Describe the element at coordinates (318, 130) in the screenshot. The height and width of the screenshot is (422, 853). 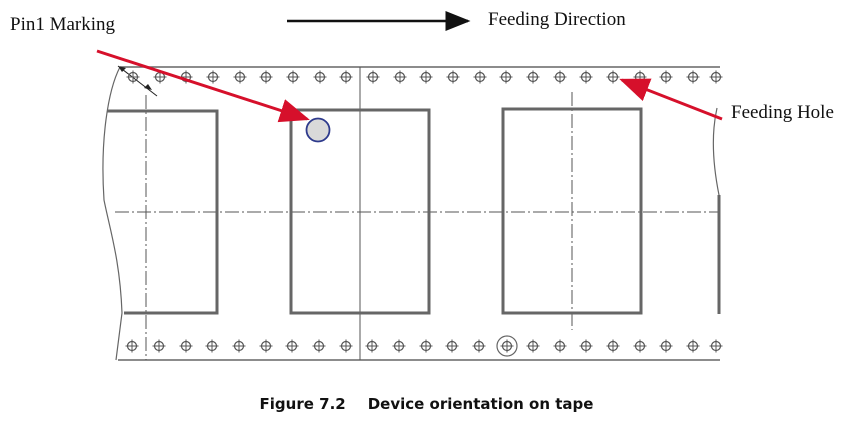
I see `pin1-marking-dot` at that location.